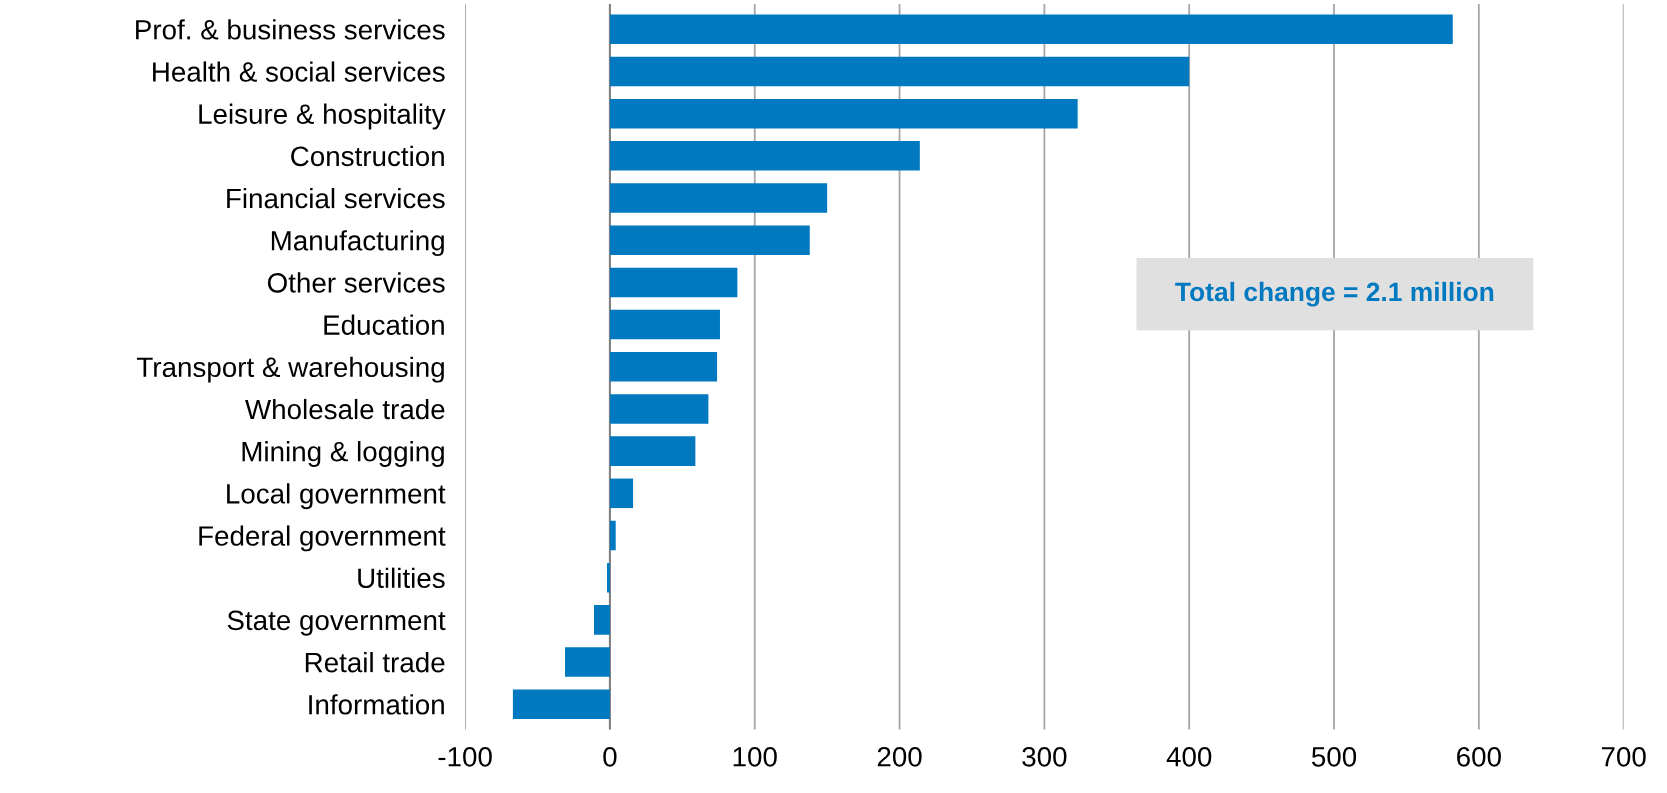 This screenshot has width=1667, height=793. What do you see at coordinates (465, 756) in the screenshot?
I see `x-tick-label: -100` at bounding box center [465, 756].